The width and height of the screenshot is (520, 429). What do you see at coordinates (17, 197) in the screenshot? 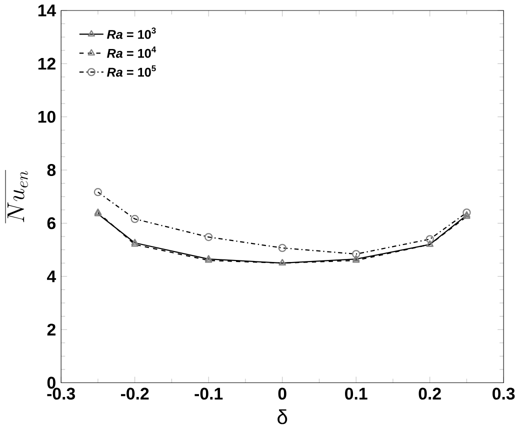
I see `y-axis-title: $\overline{Nu_{en}}$` at bounding box center [17, 197].